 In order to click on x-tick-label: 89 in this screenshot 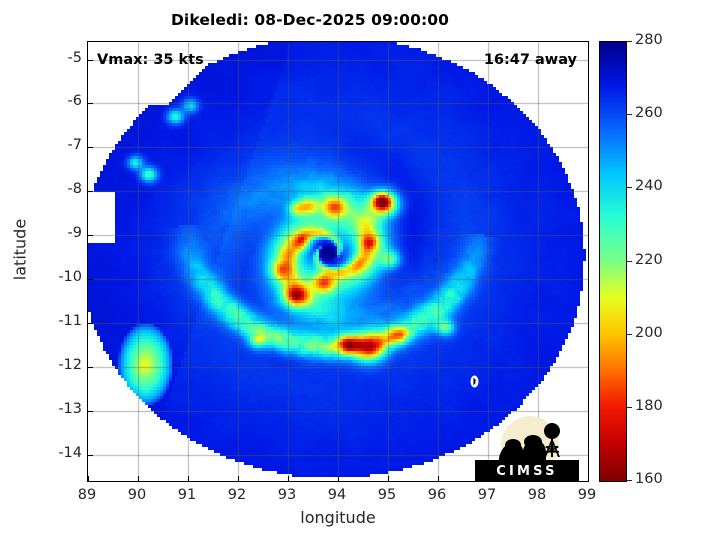, I will do `click(87, 495)`.